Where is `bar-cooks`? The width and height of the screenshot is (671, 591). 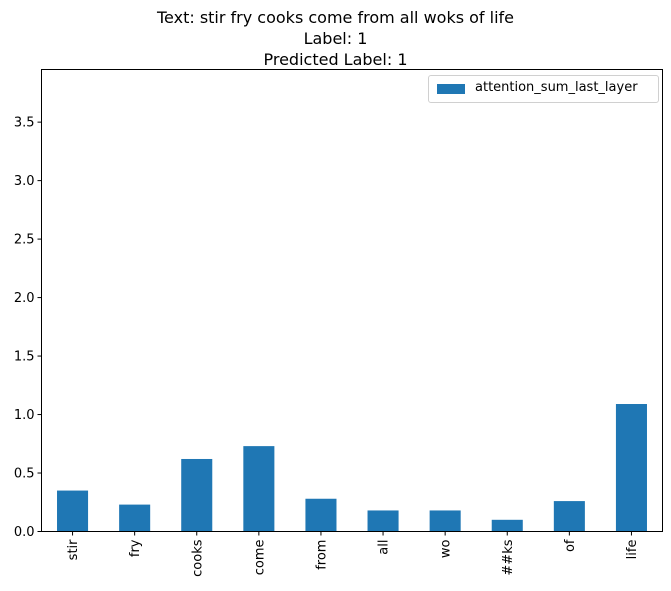 bar-cooks is located at coordinates (197, 495).